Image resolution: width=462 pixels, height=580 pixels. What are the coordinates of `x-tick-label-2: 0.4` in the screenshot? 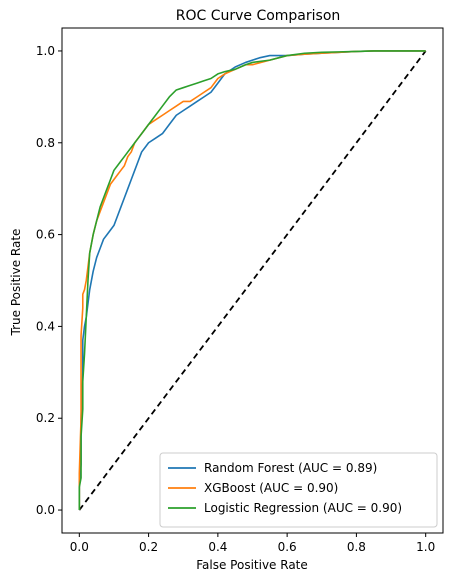 It's located at (217, 547).